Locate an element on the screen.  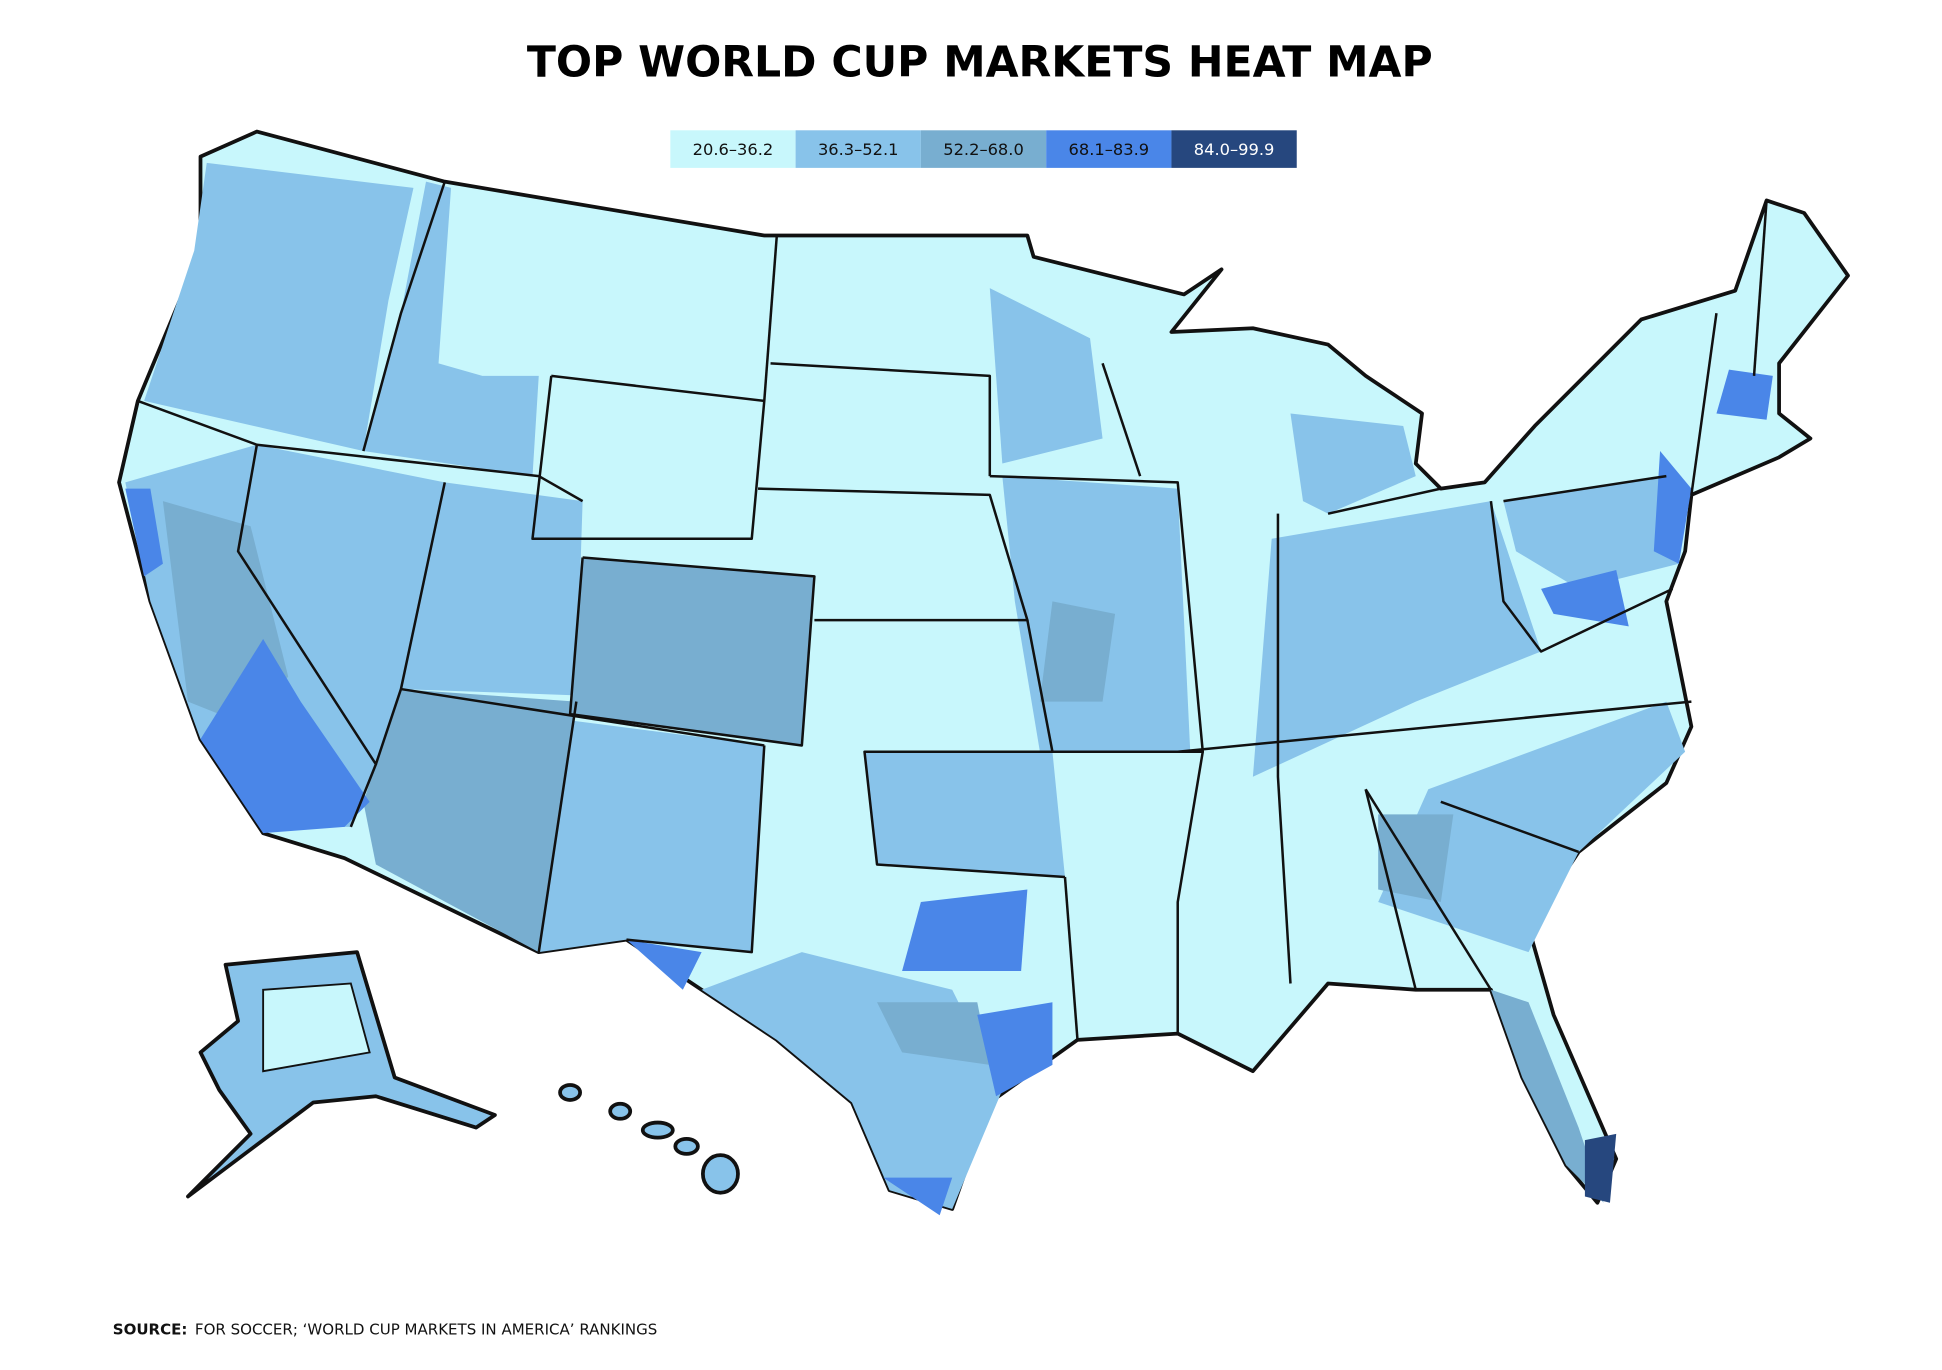
legend-label: 36.3–52.1 is located at coordinates (858, 149).